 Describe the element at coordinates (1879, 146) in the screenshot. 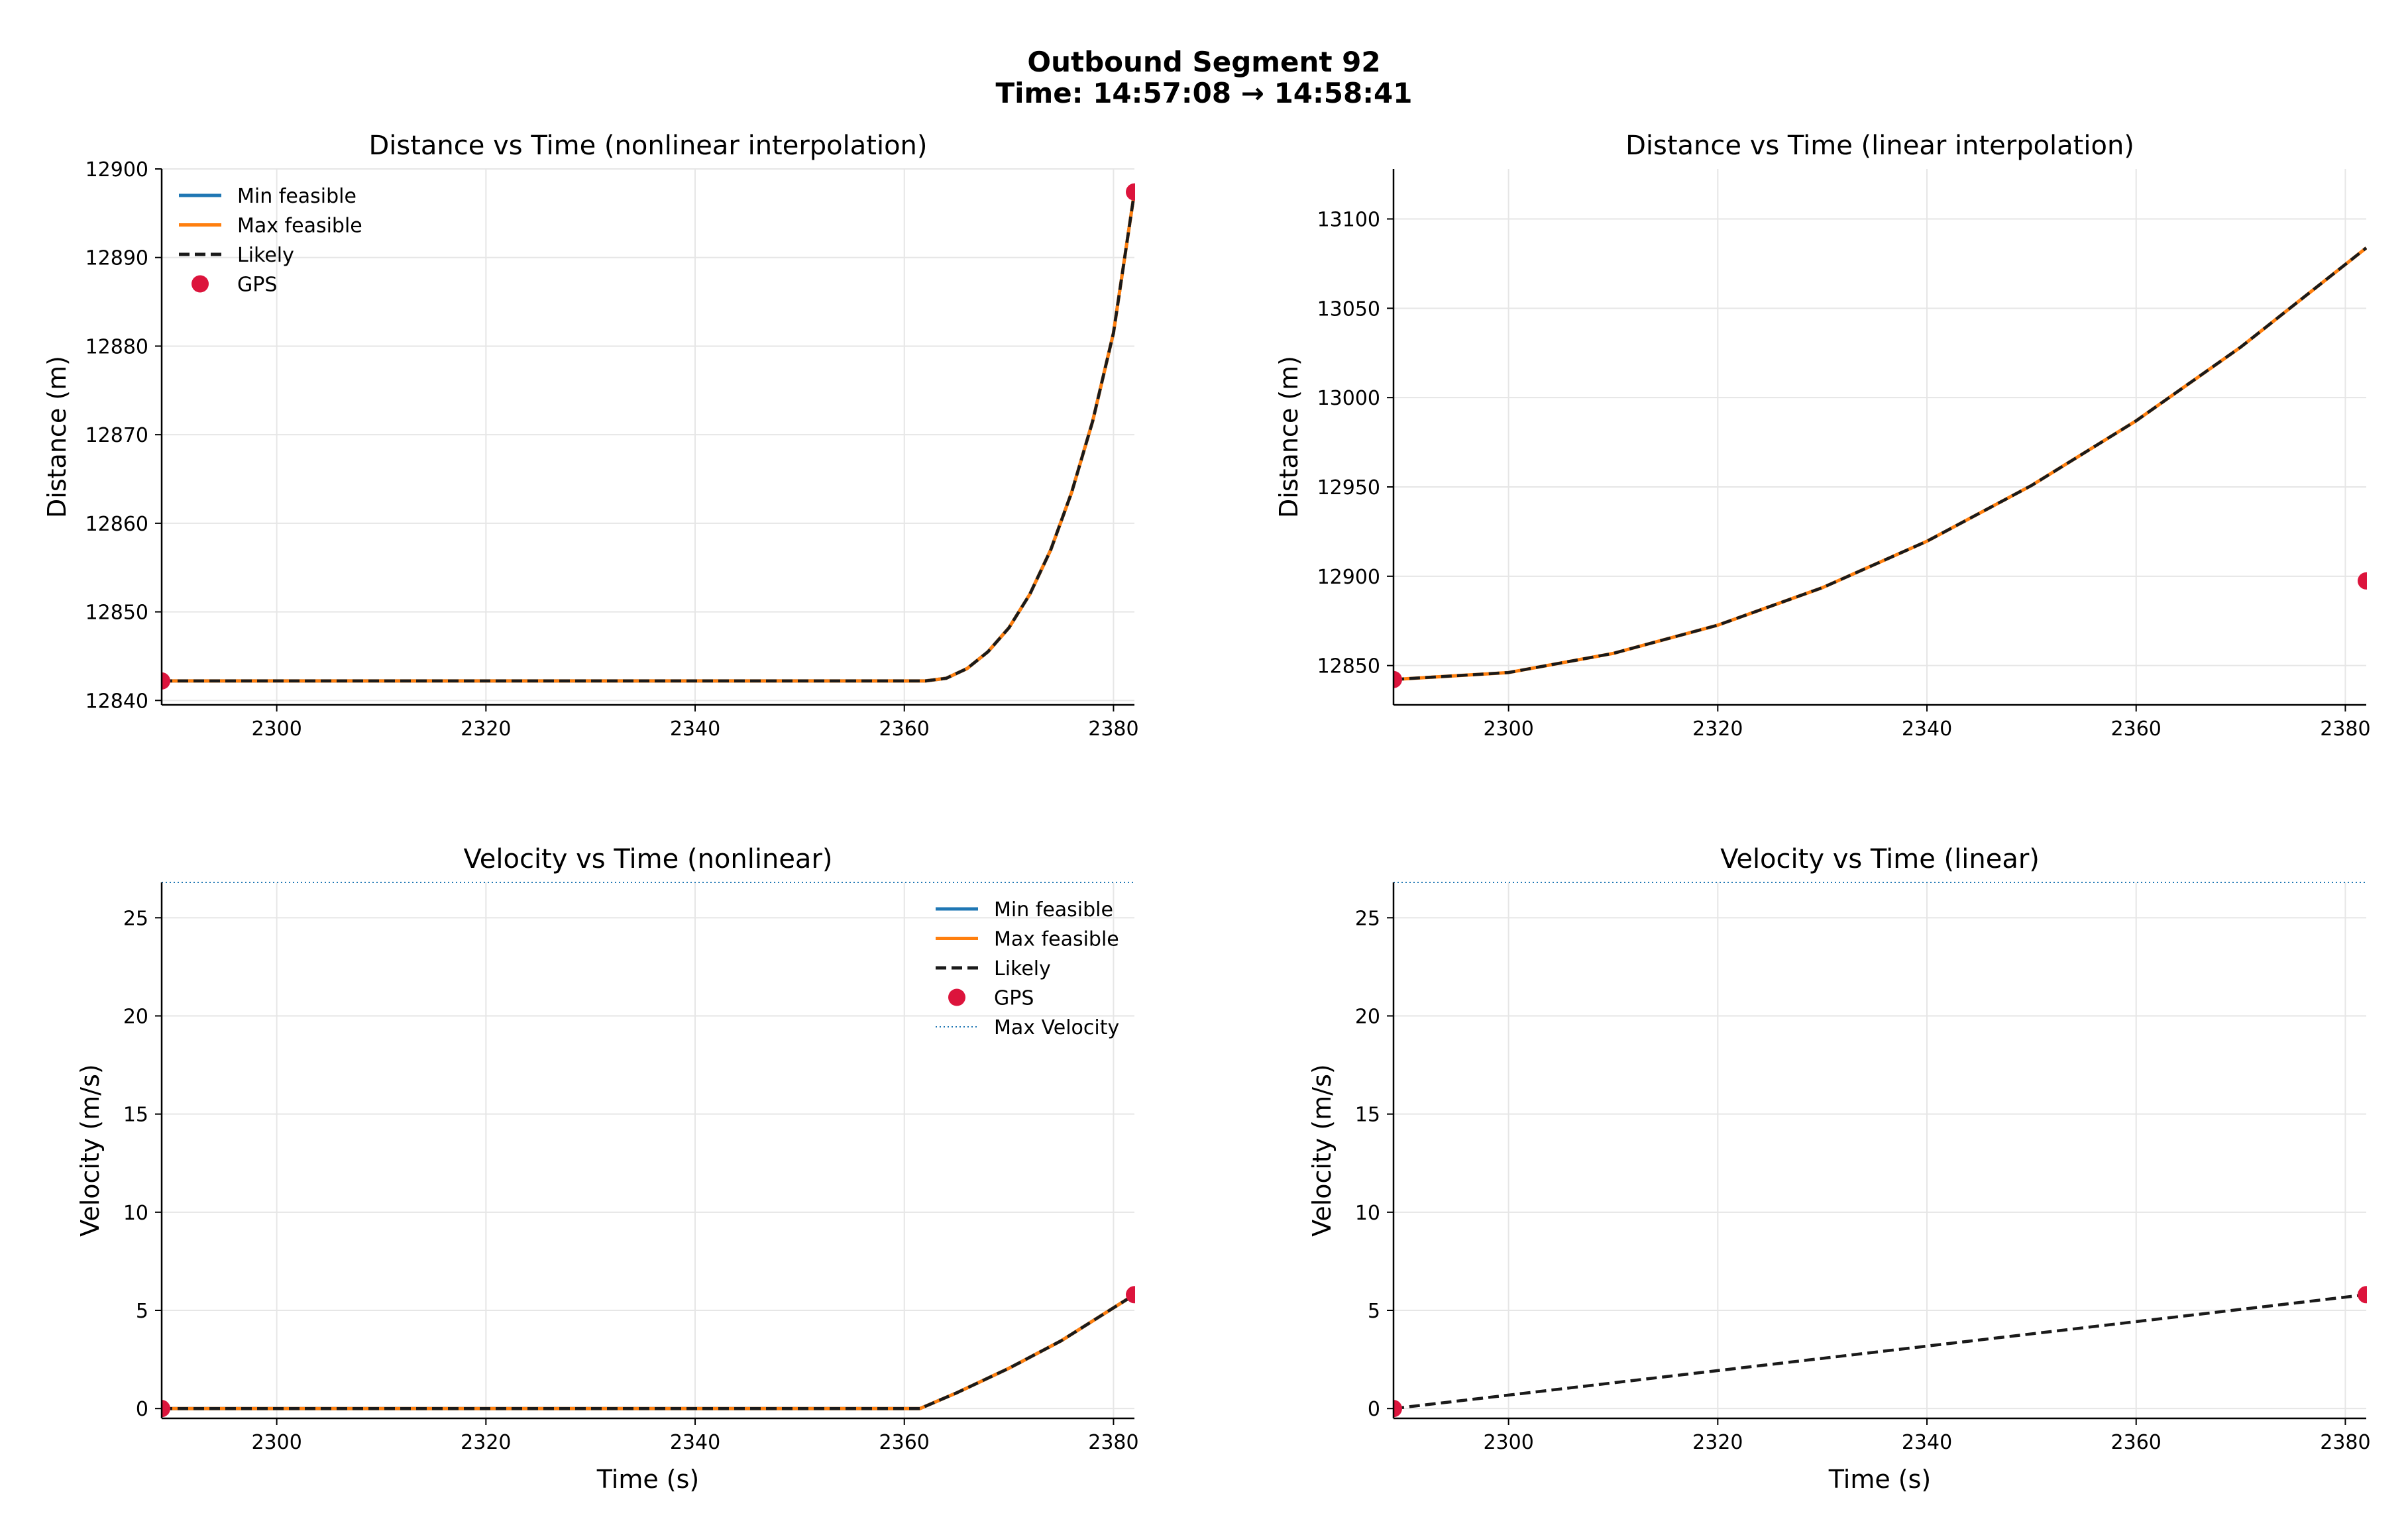

I see `subplot-title: Distance vs Time (linear interpolation)` at that location.